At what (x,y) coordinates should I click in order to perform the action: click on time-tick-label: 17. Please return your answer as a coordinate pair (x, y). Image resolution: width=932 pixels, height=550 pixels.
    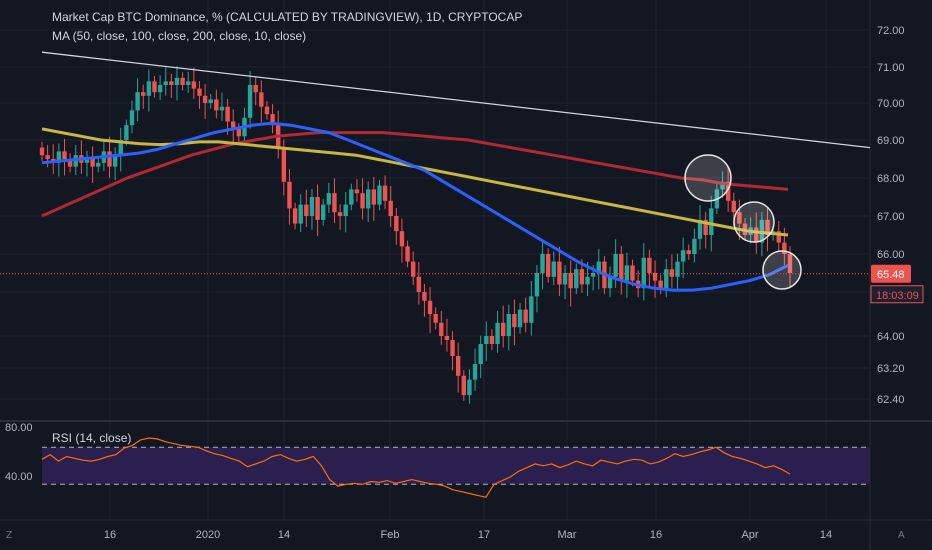
    Looking at the image, I should click on (484, 535).